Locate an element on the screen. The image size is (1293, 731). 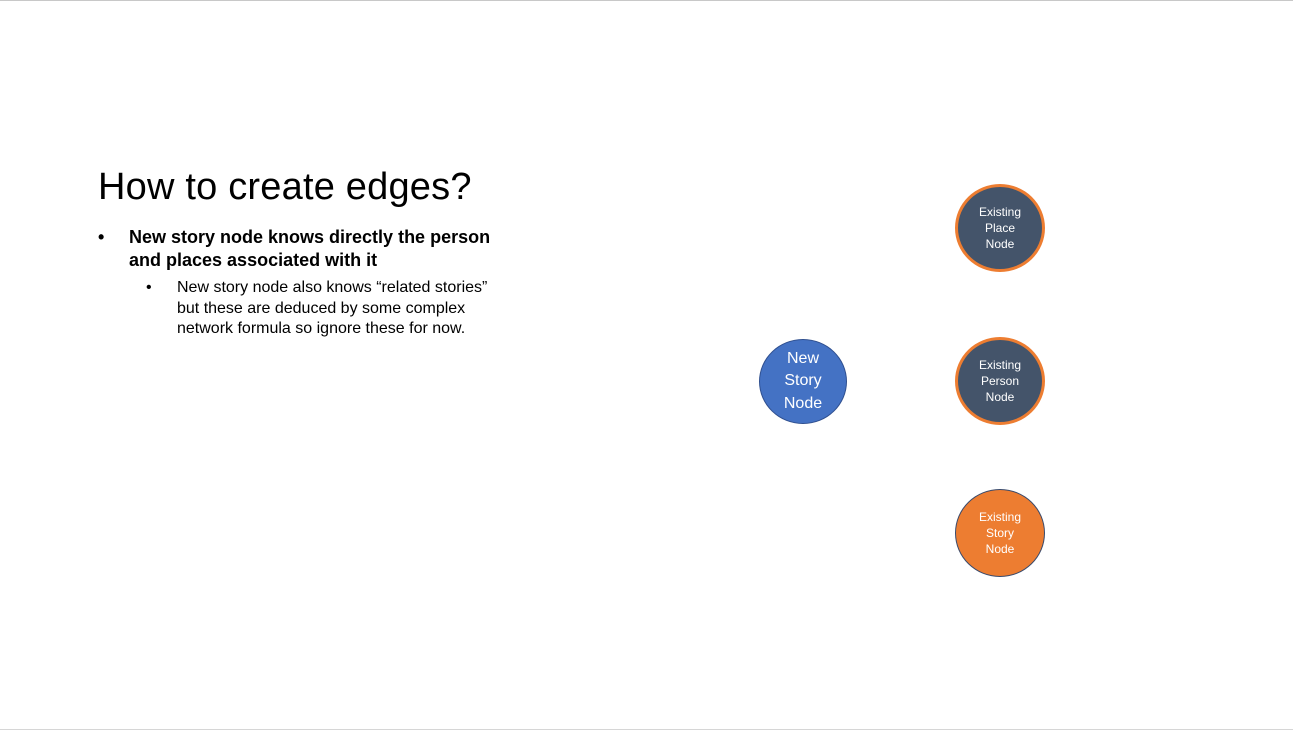
slide-bottom-border is located at coordinates (646, 729).